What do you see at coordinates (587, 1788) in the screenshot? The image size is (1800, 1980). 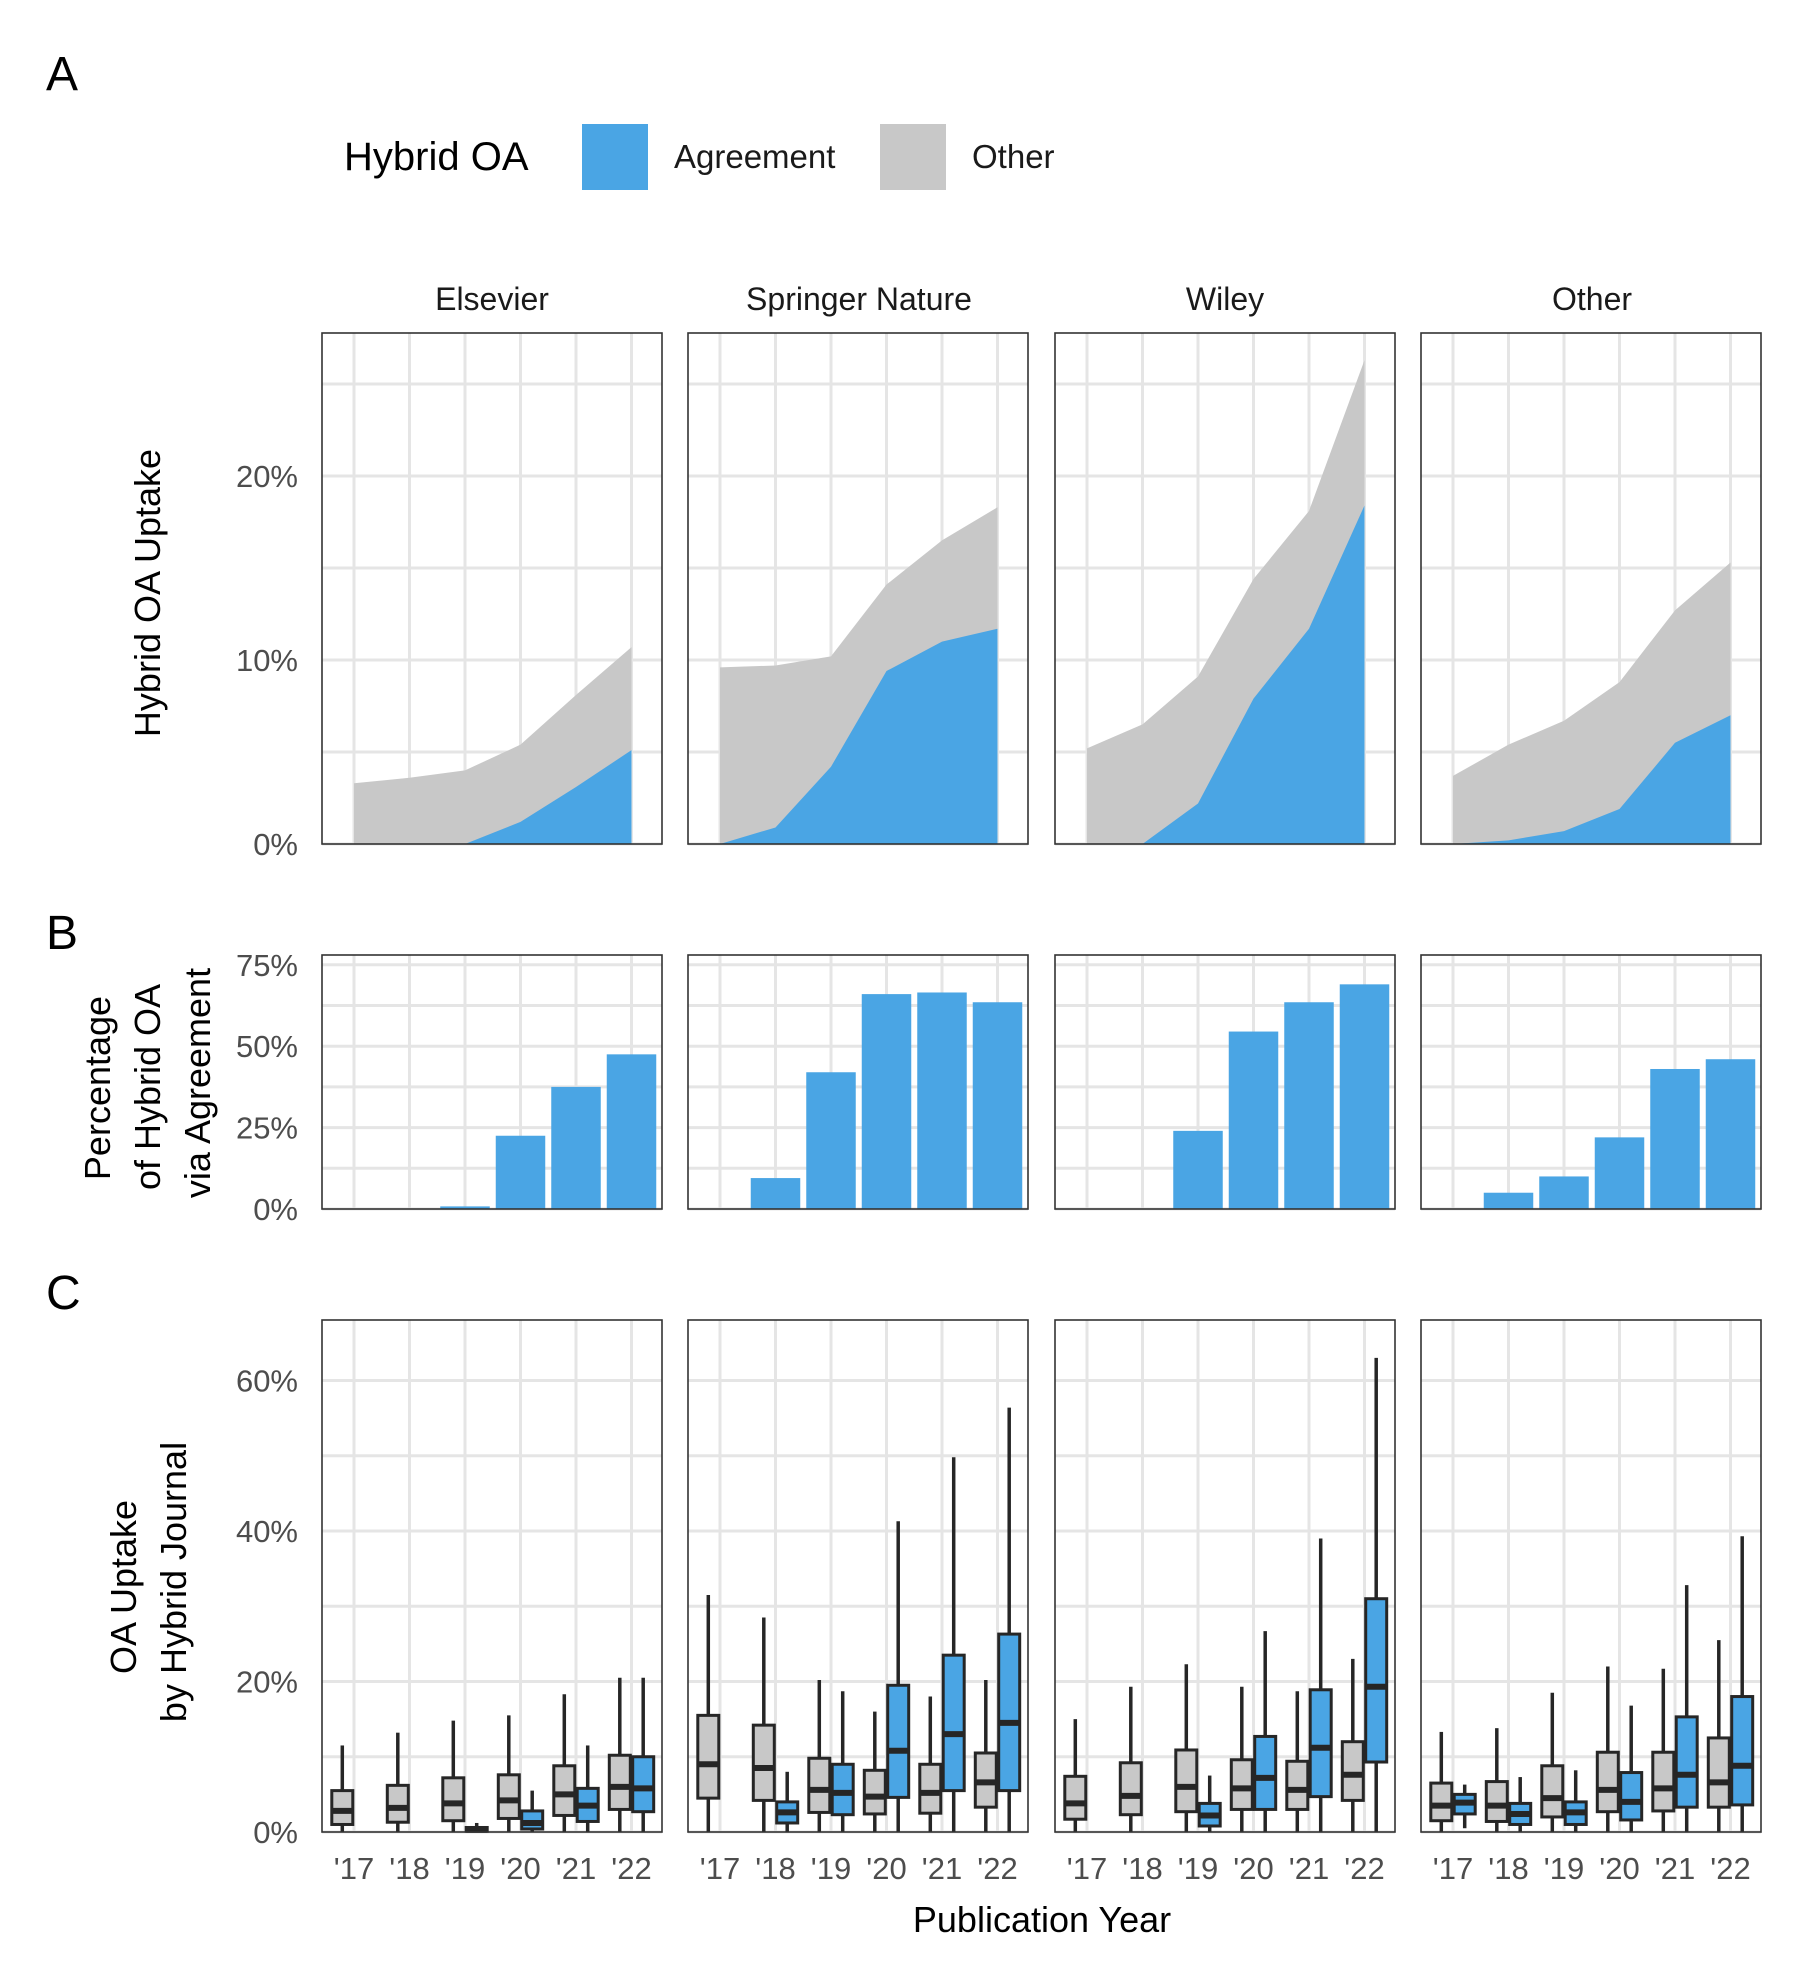 I see `box-elsevier-2021-agreement` at bounding box center [587, 1788].